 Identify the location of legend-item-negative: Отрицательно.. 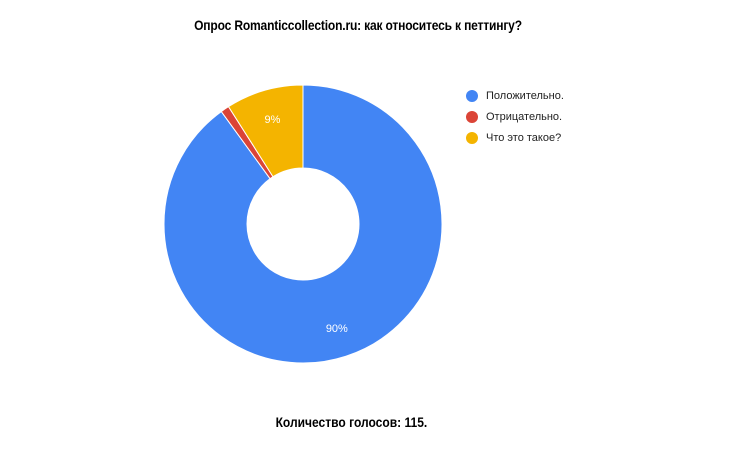
(515, 116).